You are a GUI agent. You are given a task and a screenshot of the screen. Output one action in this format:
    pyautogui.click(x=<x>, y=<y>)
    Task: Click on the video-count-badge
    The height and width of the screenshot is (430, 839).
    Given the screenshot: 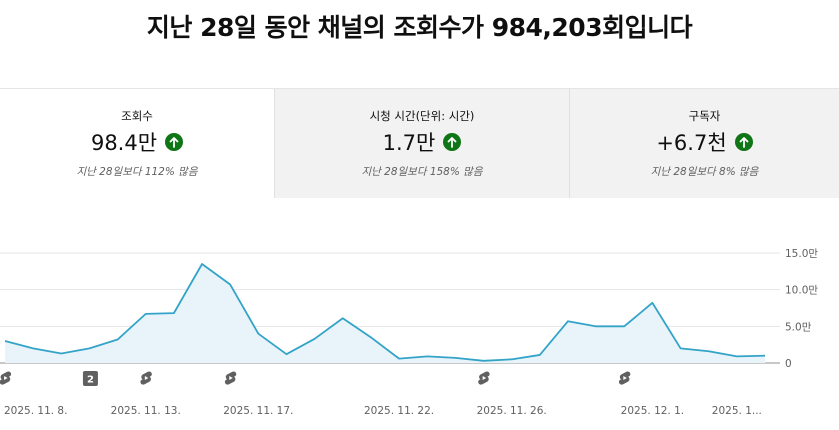 What is the action you would take?
    pyautogui.click(x=90, y=378)
    